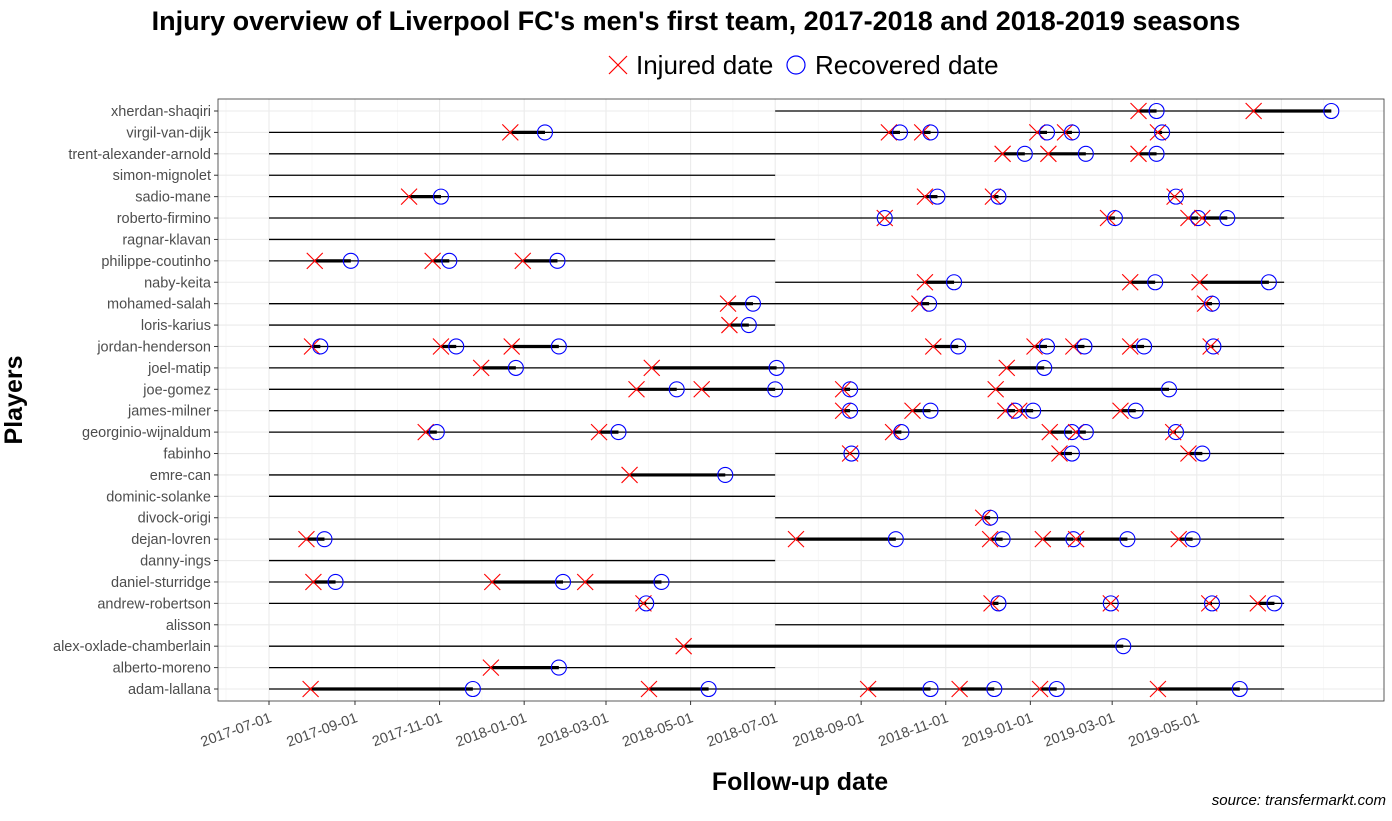 Image resolution: width=1392 pixels, height=821 pixels. What do you see at coordinates (1163, 730) in the screenshot?
I see `x-tick-label: 2019-05-01` at bounding box center [1163, 730].